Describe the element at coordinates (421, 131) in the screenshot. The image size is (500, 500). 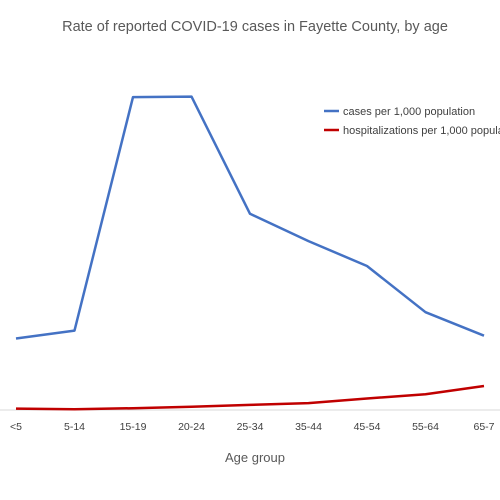
I see `legend-label-hospitalizations: hospitalizations per 1,000 population` at that location.